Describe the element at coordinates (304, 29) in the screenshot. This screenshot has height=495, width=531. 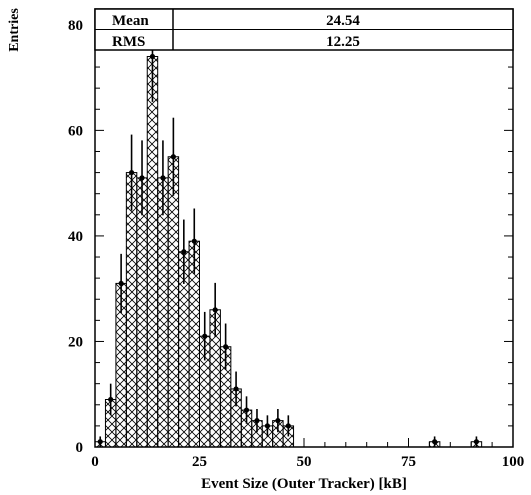
I see `stats-box: Mean 24.54 RMS 12.25` at that location.